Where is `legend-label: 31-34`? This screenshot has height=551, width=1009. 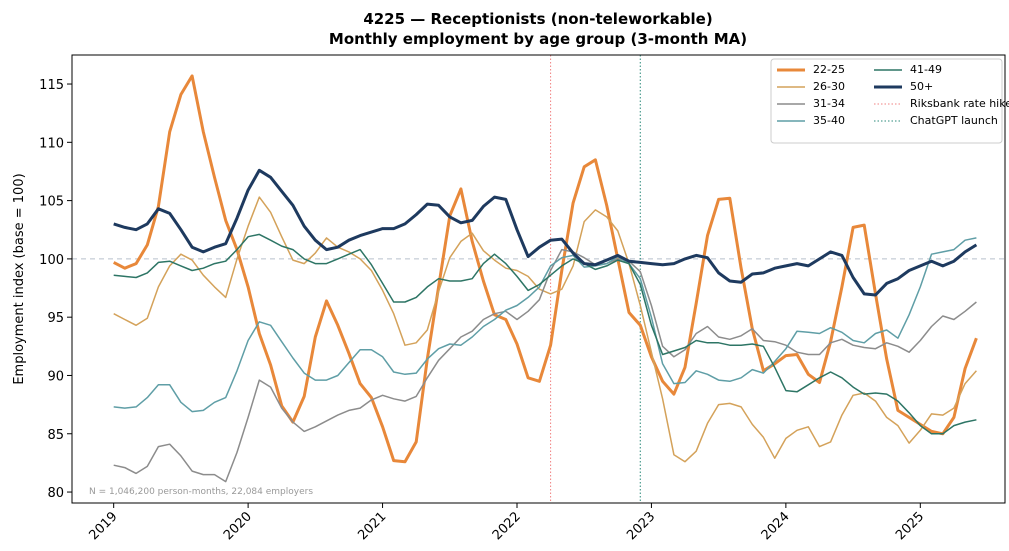
legend-label: 31-34 is located at coordinates (829, 103).